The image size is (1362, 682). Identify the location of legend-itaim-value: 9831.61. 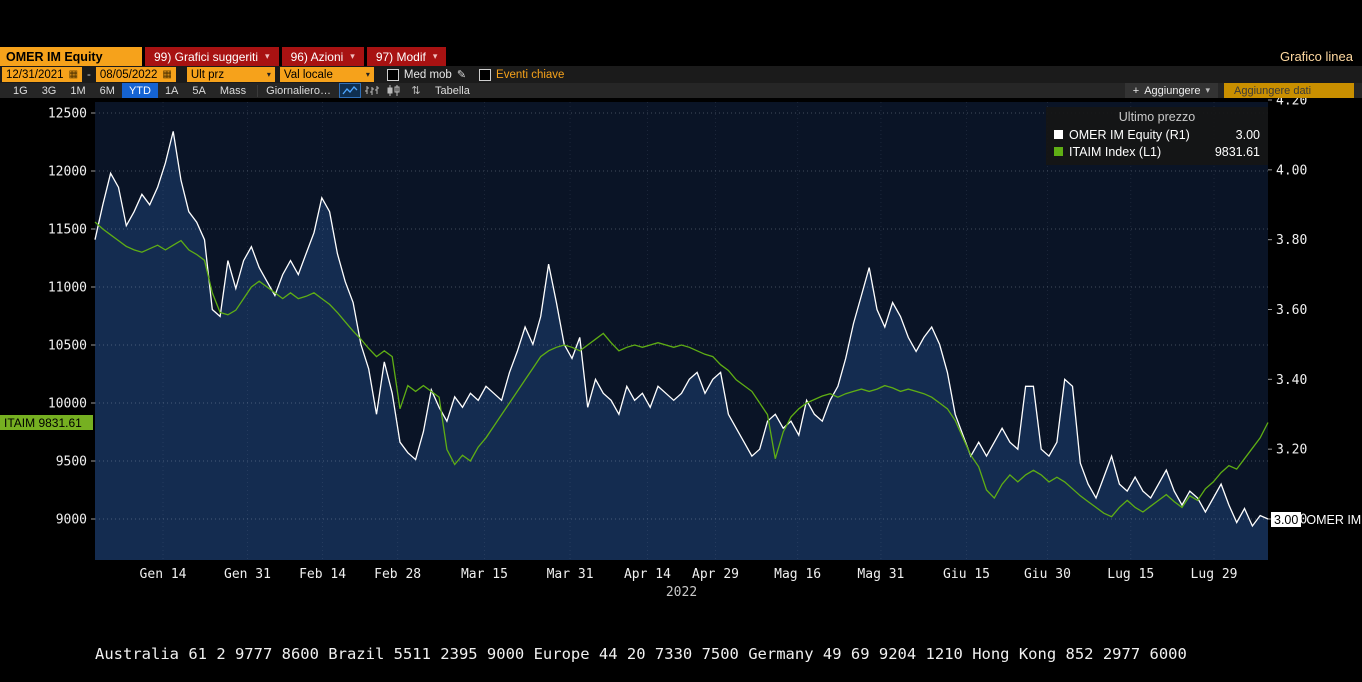
(1237, 151).